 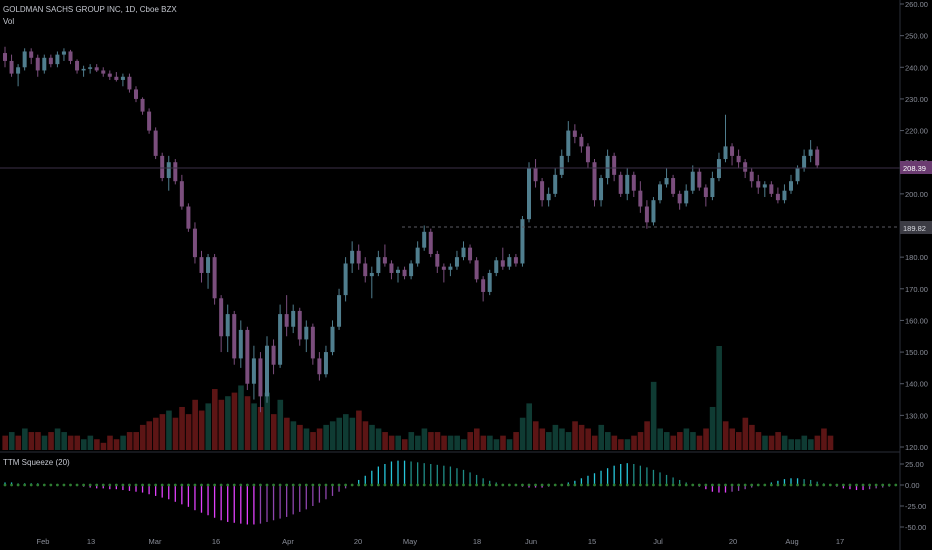 What do you see at coordinates (36, 462) in the screenshot?
I see `indicator-label: TTM Squeeze (20)` at bounding box center [36, 462].